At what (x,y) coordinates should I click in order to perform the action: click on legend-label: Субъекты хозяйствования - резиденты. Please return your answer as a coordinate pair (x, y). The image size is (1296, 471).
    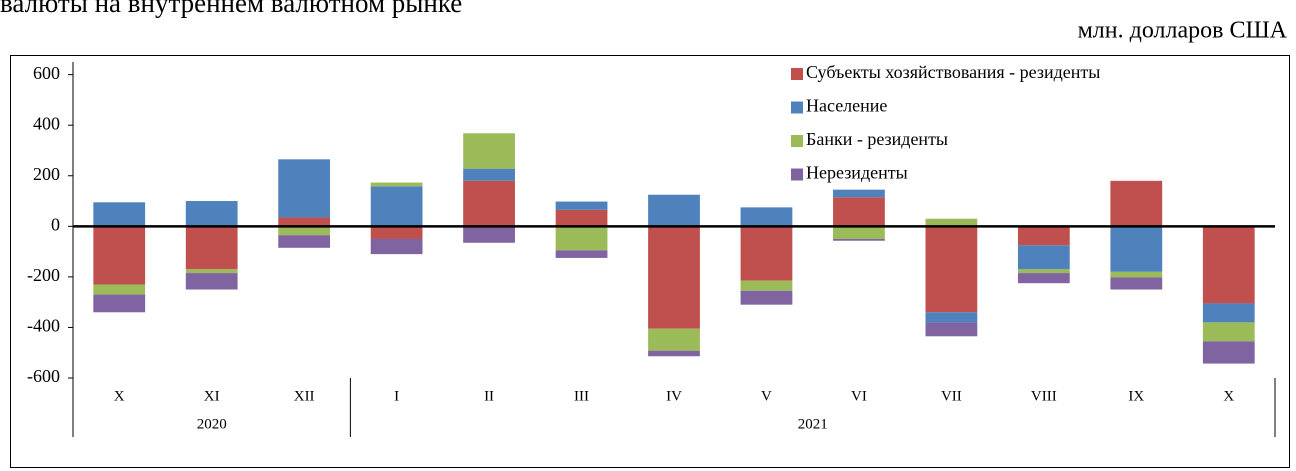
    Looking at the image, I should click on (953, 72).